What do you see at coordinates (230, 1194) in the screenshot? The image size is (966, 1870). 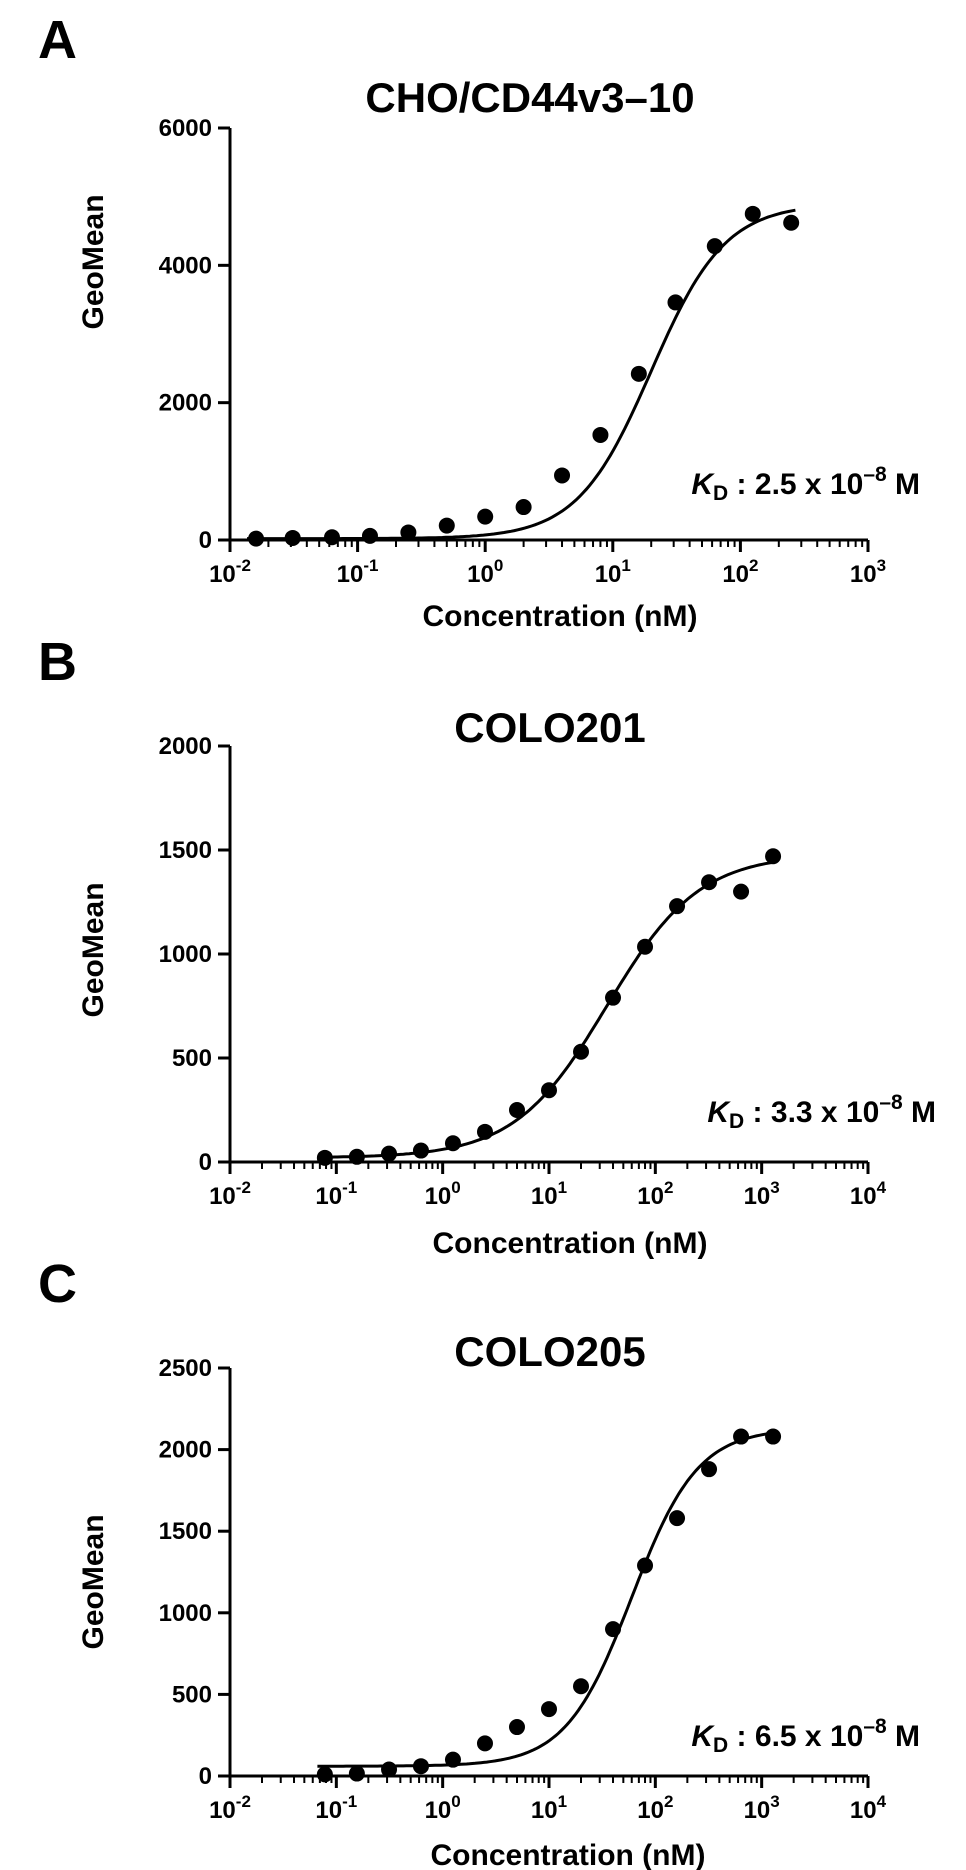 I see `x-tick-label-b: 10⁻²` at bounding box center [230, 1194].